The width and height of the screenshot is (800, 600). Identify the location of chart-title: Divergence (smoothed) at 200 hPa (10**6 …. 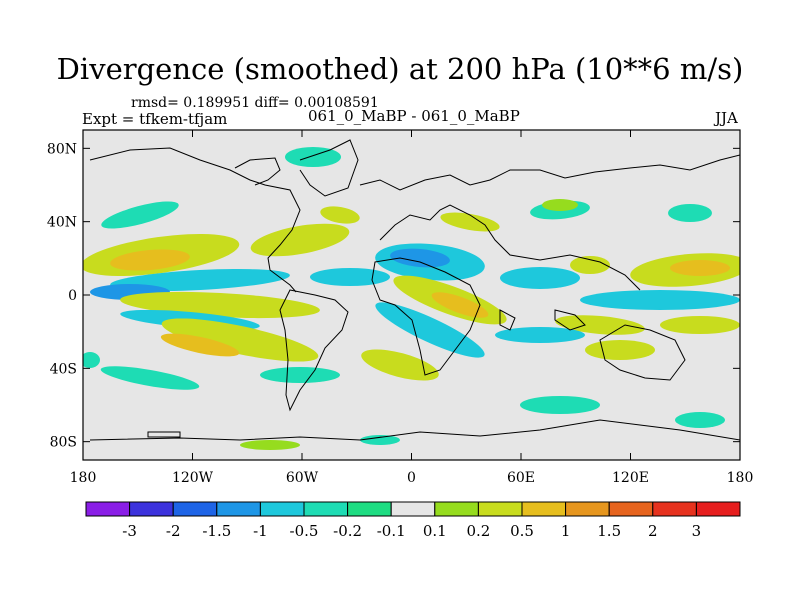
(400, 69).